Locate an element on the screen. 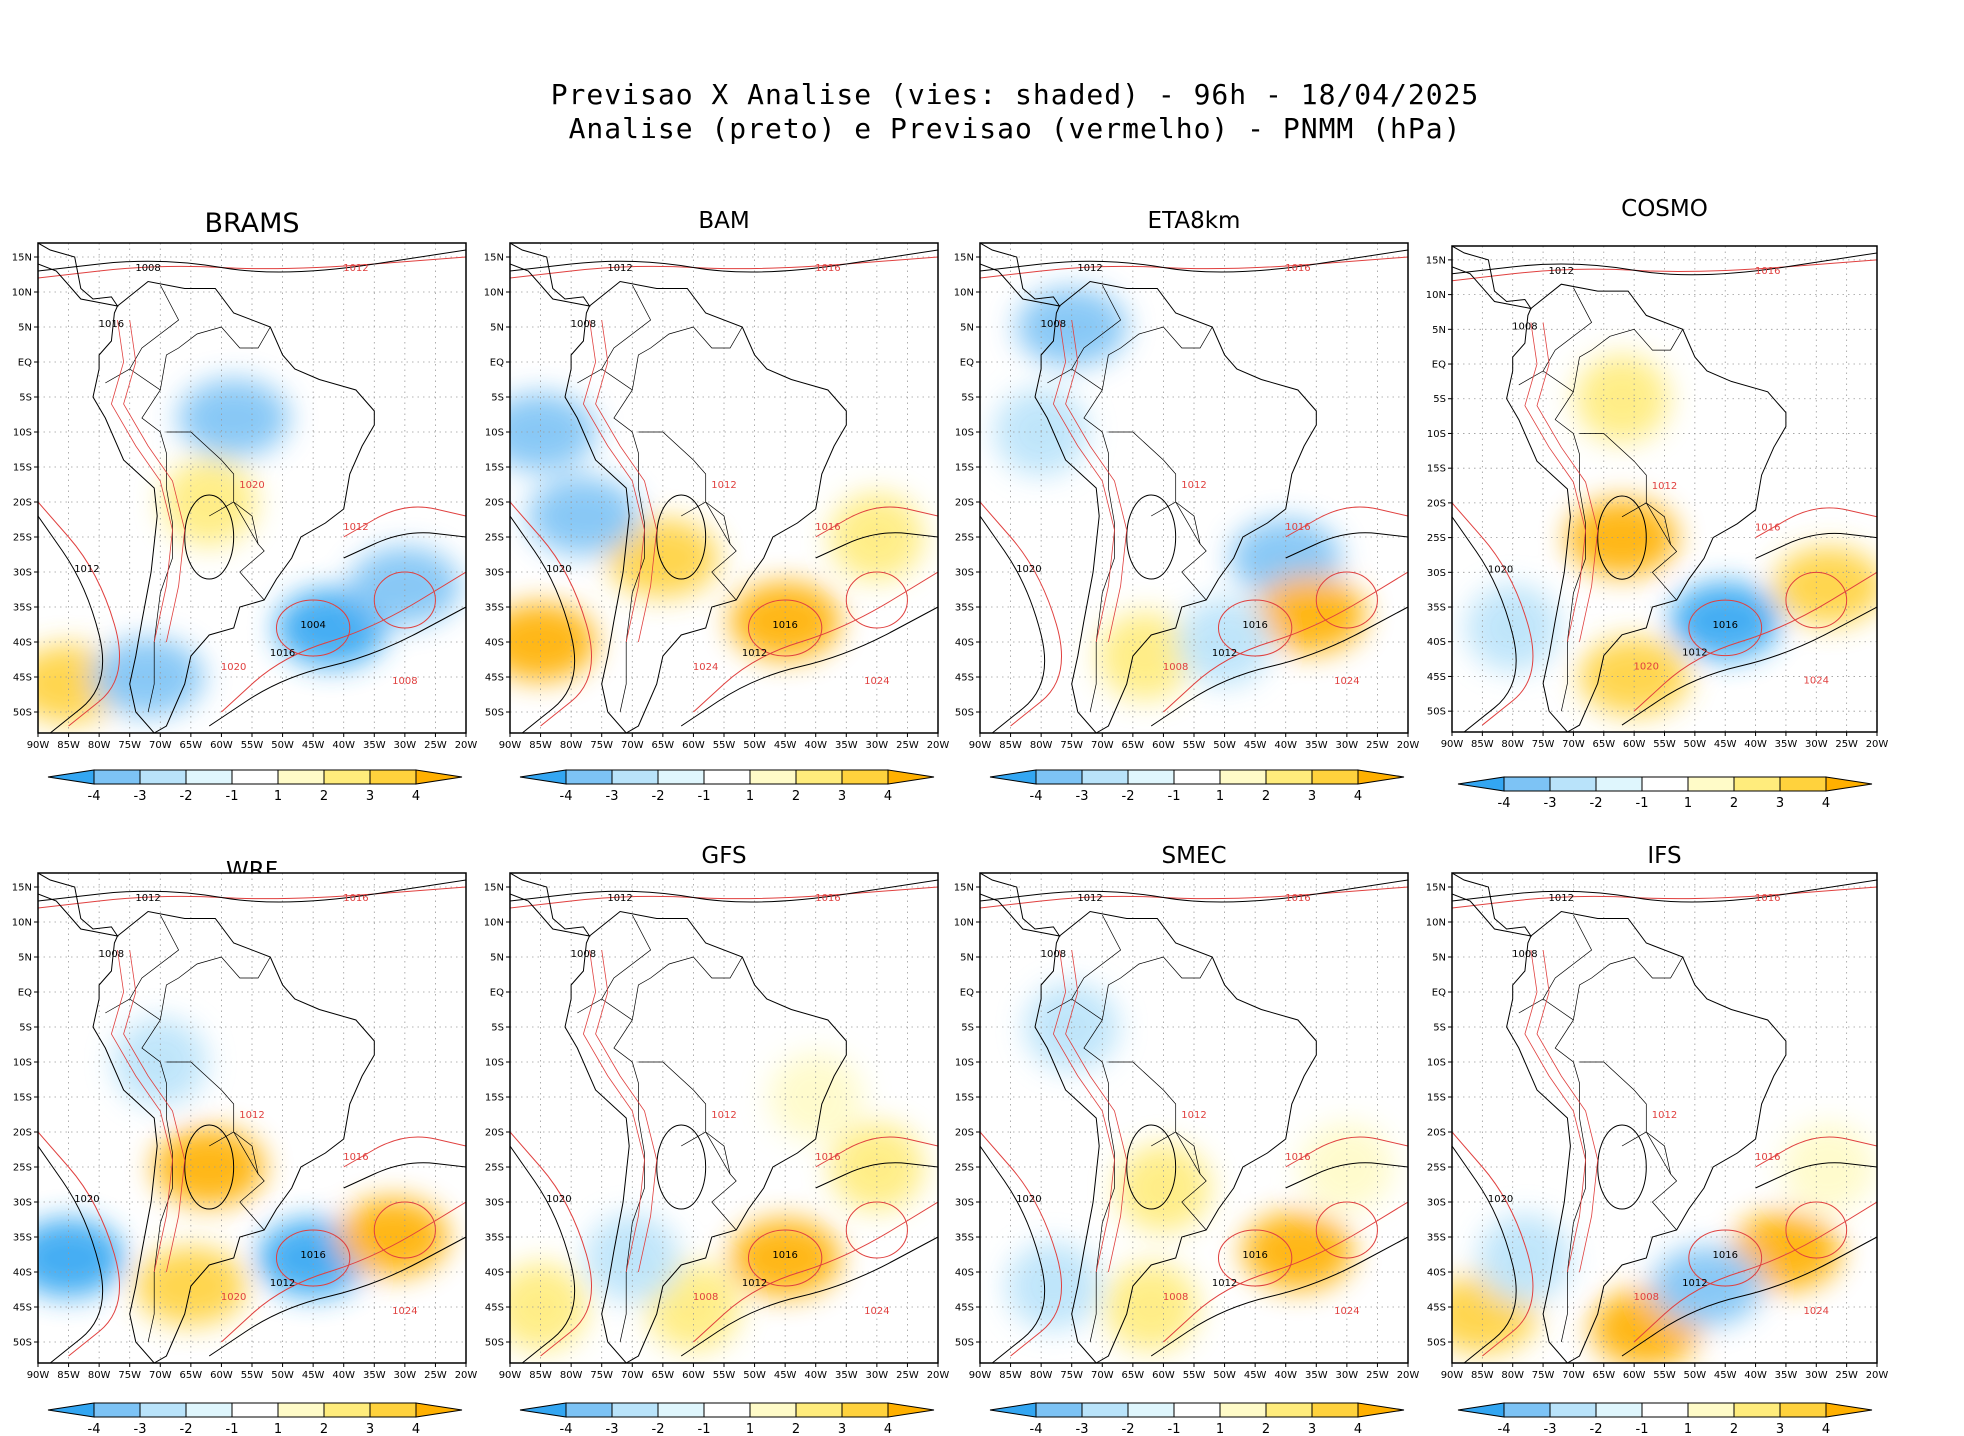 This screenshot has height=1436, width=1964. lat-tick-label: 15S is located at coordinates (964, 468).